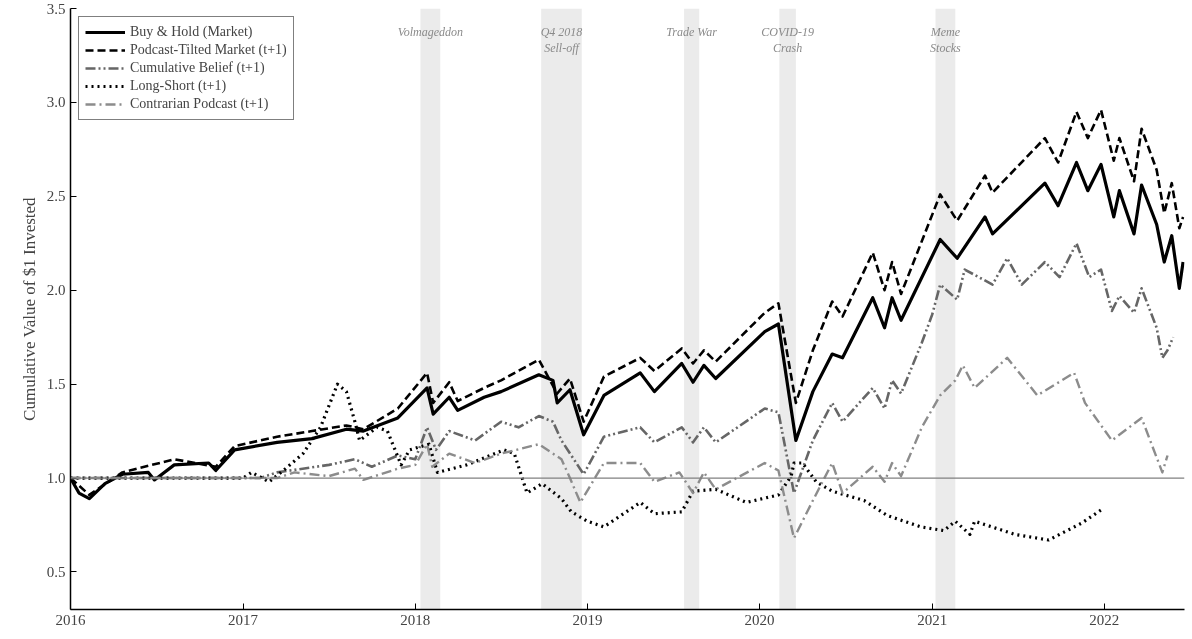 The width and height of the screenshot is (1192, 639). Describe the element at coordinates (191, 32) in the screenshot. I see `legend-label: Buy & Hold (Market)` at that location.